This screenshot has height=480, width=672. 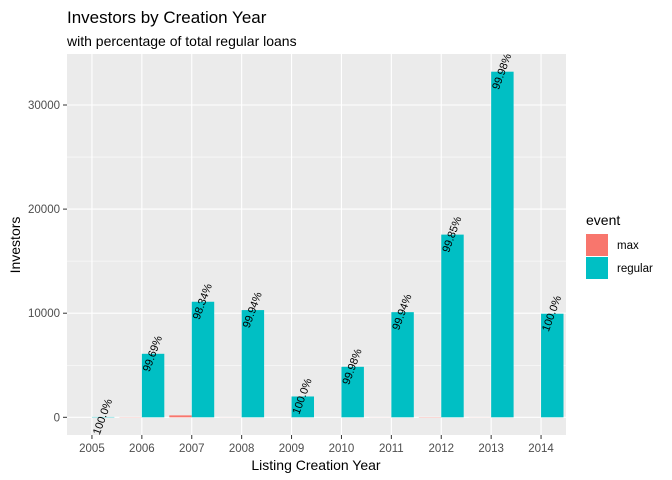 What do you see at coordinates (292, 449) in the screenshot?
I see `x-tick-label: 2009` at bounding box center [292, 449].